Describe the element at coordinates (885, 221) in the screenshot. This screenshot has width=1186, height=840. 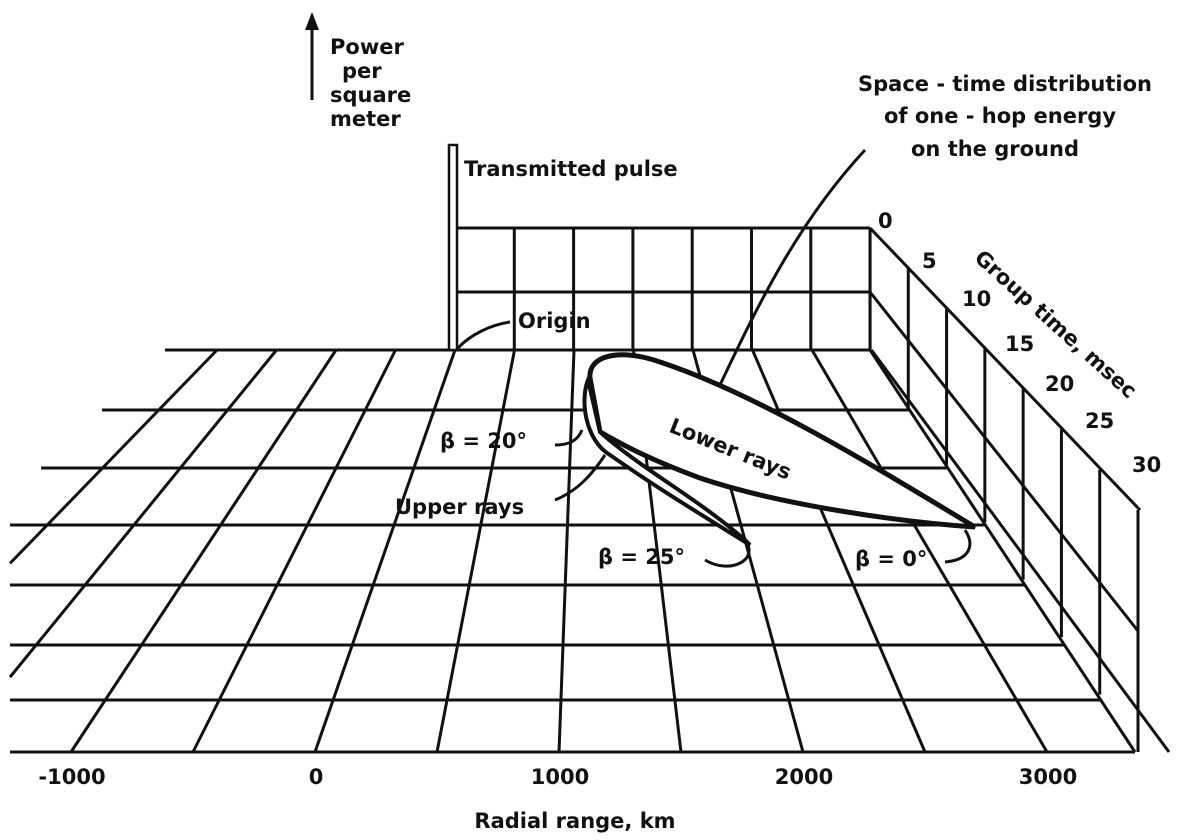
I see `group-time-tick: 0` at that location.